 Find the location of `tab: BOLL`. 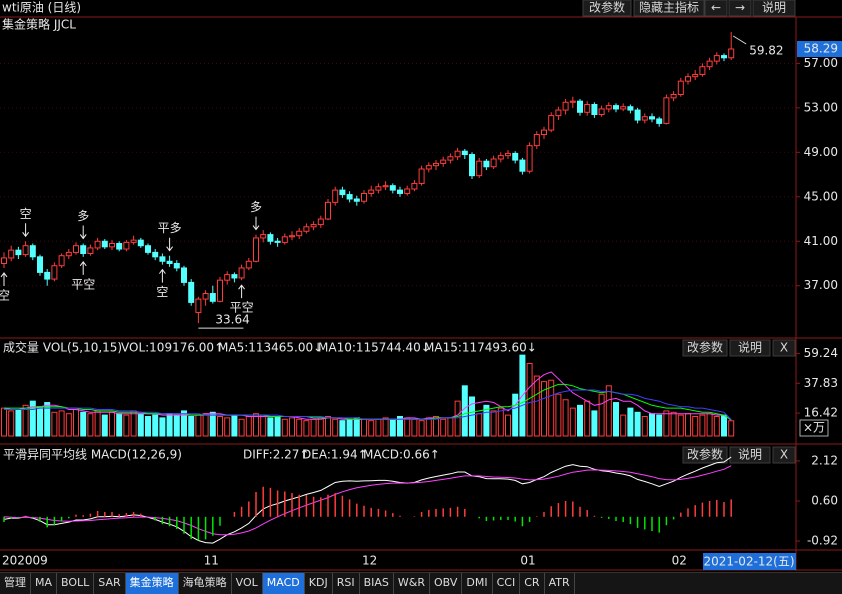

tab: BOLL is located at coordinates (76, 583).